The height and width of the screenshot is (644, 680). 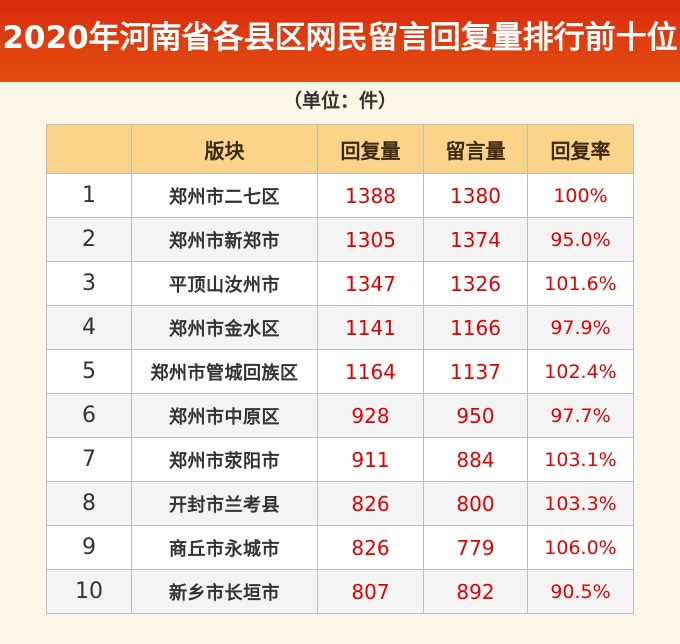 I want to click on messages-cell: 1166, so click(x=475, y=327).